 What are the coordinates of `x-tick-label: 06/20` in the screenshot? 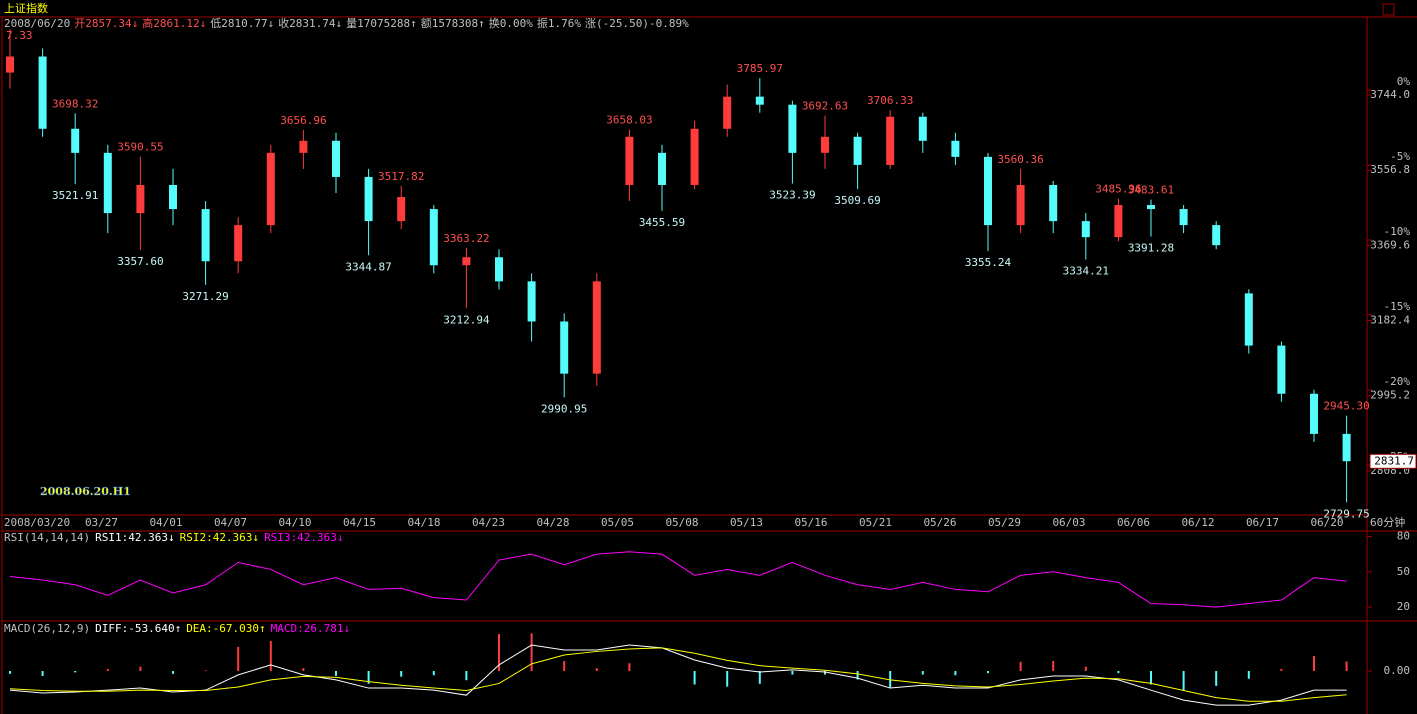 It's located at (1326, 522).